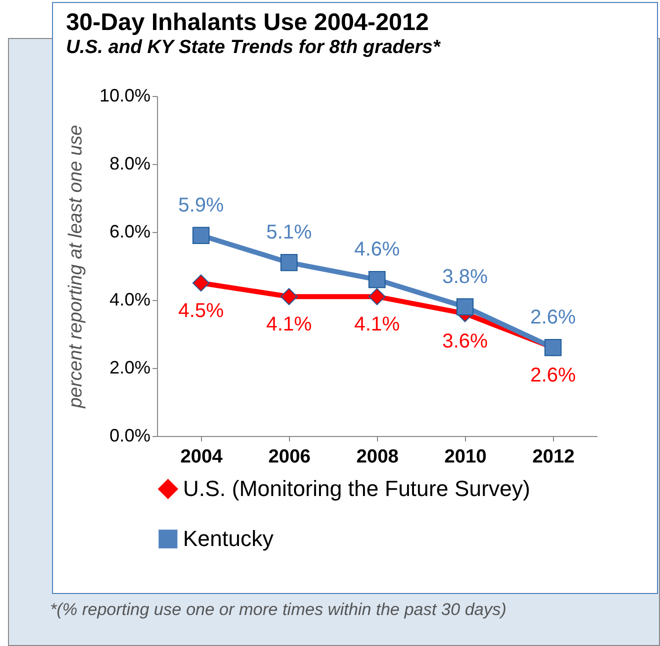 This screenshot has width=660, height=646. I want to click on x-tick-label: 2006, so click(289, 457).